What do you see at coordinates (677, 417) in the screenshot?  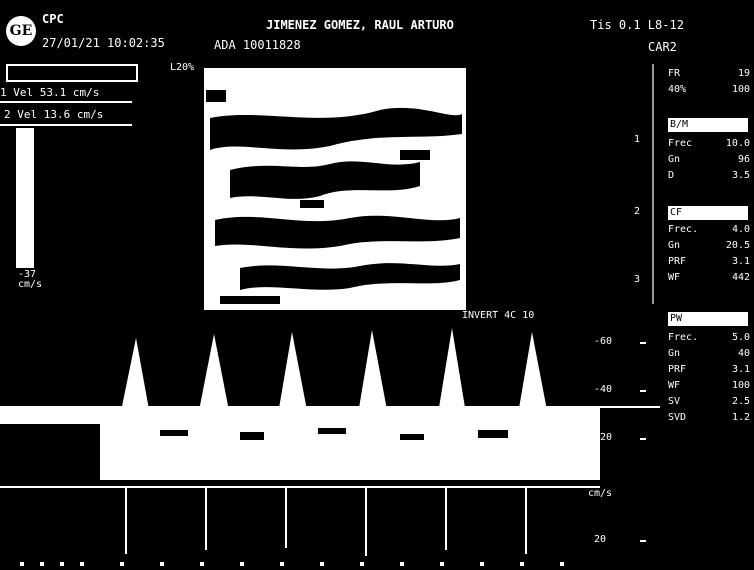 I see `param-key: SVD` at bounding box center [677, 417].